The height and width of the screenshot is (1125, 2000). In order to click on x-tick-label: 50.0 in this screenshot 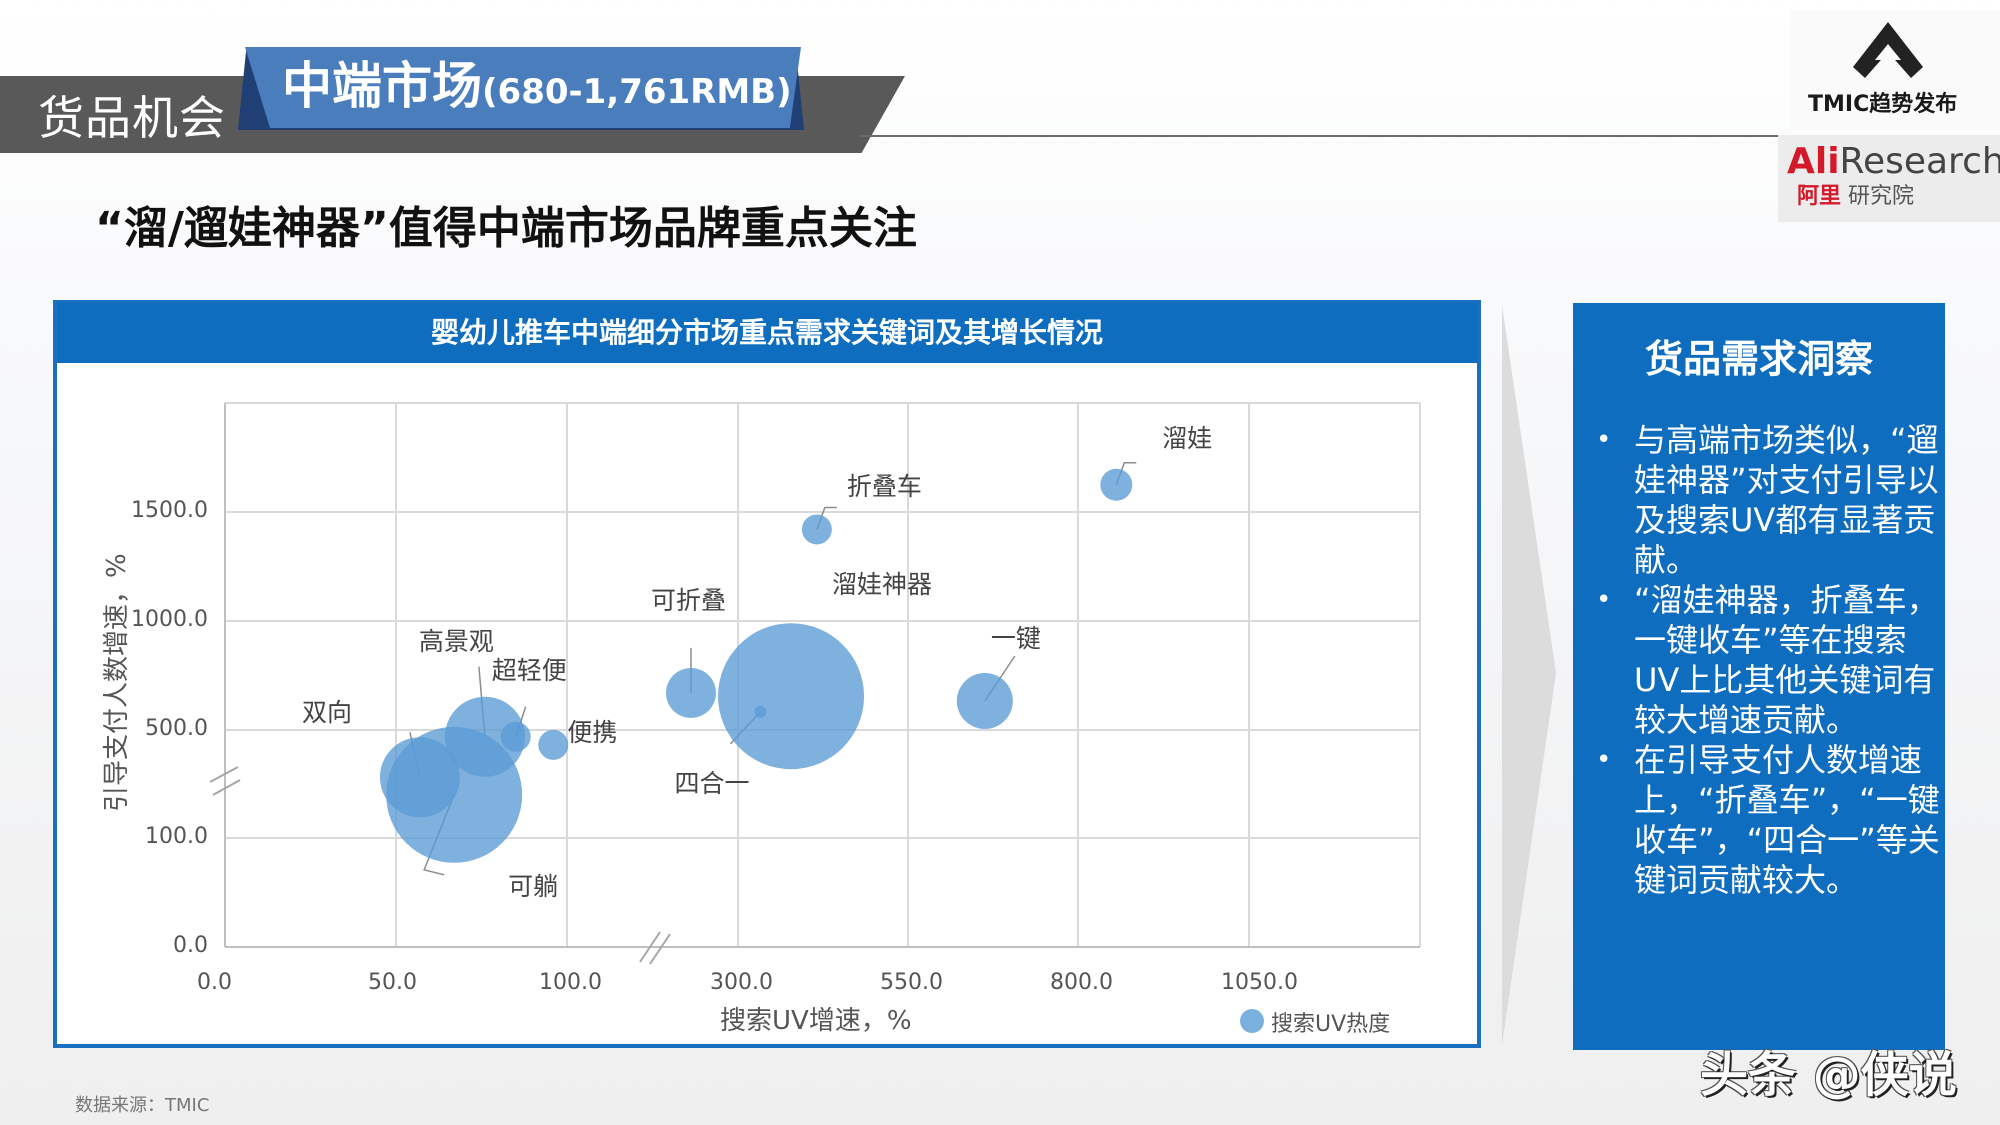, I will do `click(392, 982)`.